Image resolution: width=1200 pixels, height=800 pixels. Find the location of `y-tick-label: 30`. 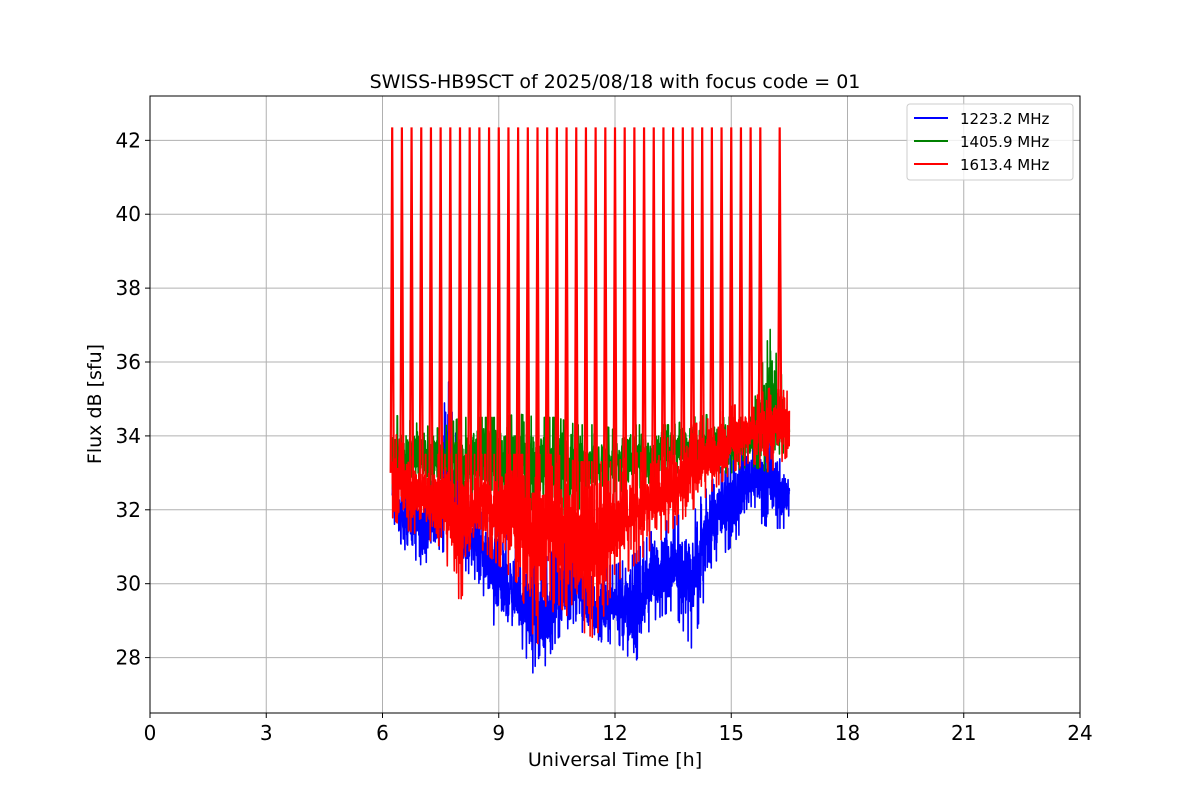

y-tick-label: 30 is located at coordinates (128, 584).